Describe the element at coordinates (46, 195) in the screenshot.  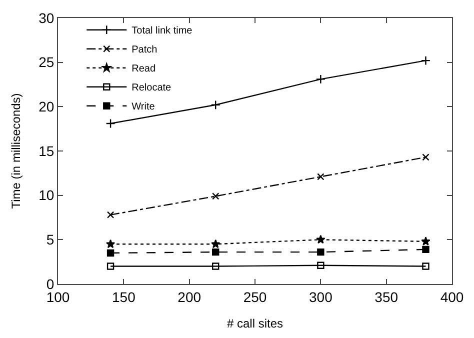
I see `y-tick-label: 10` at that location.